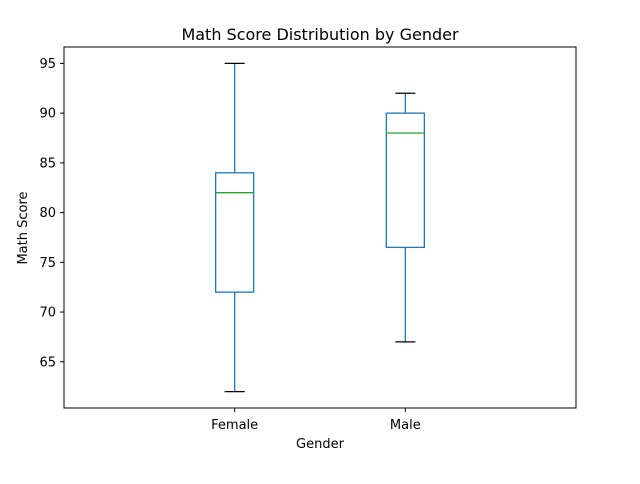 The image size is (640, 484). I want to click on y-axis-label: Math Score, so click(23, 227).